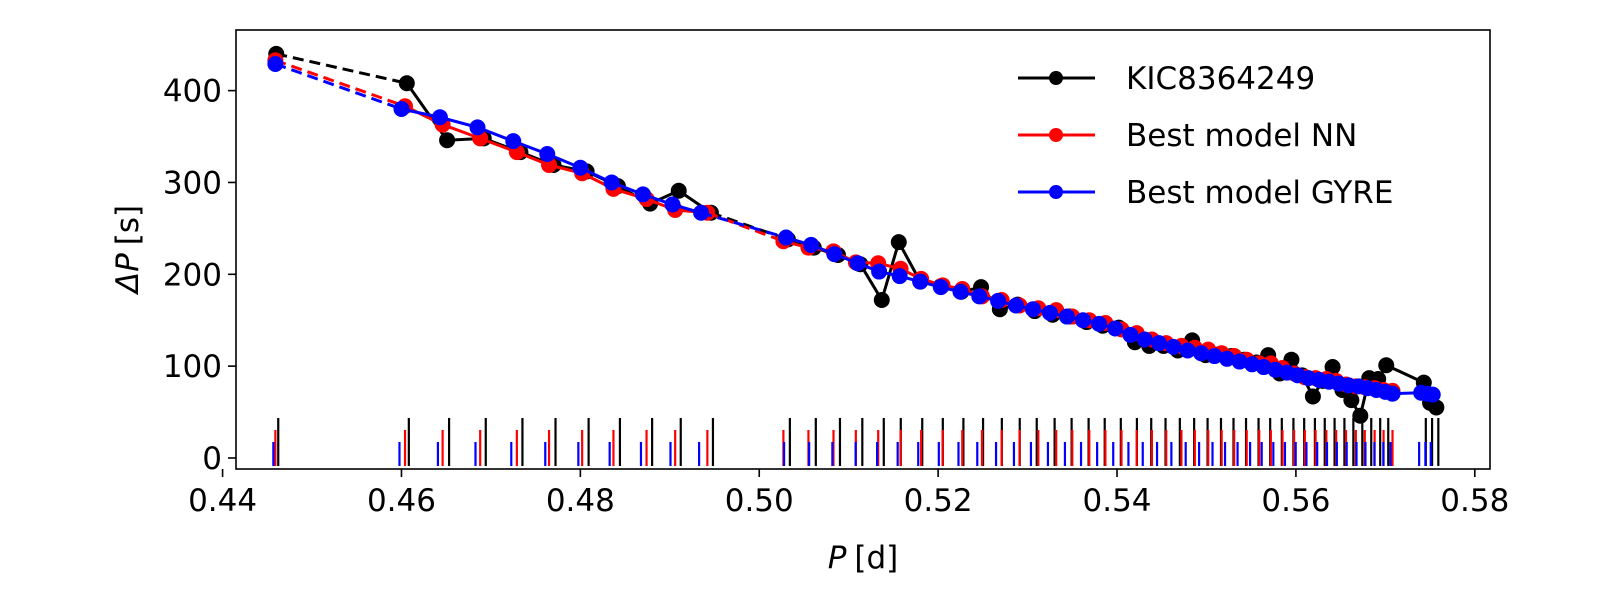 The height and width of the screenshot is (600, 1600). I want to click on best-model-gyre-line, so click(551, 161).